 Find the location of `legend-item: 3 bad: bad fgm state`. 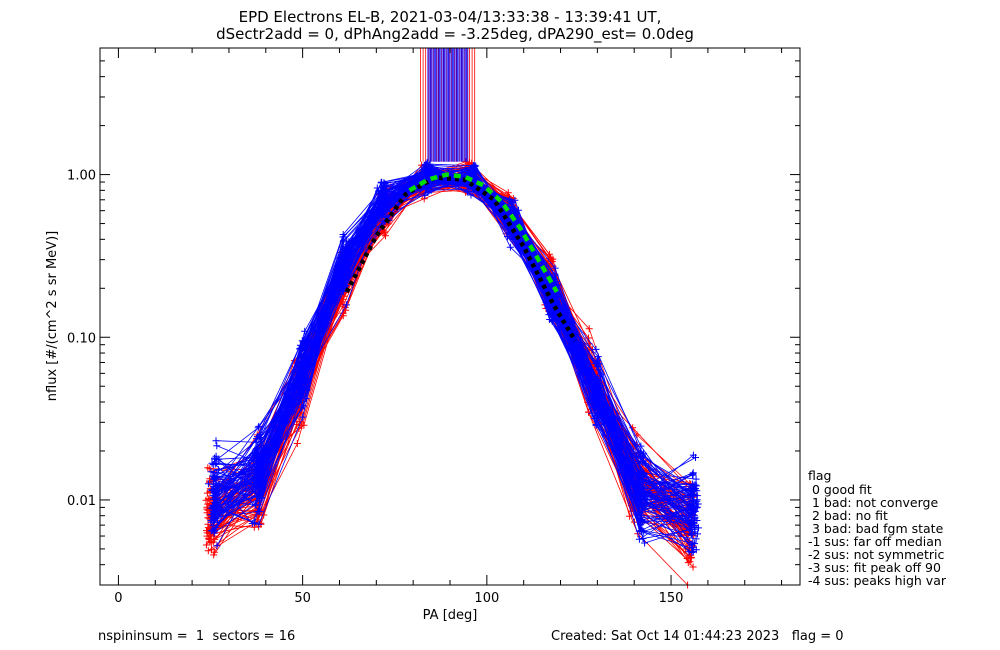

legend-item: 3 bad: bad fgm state is located at coordinates (876, 528).